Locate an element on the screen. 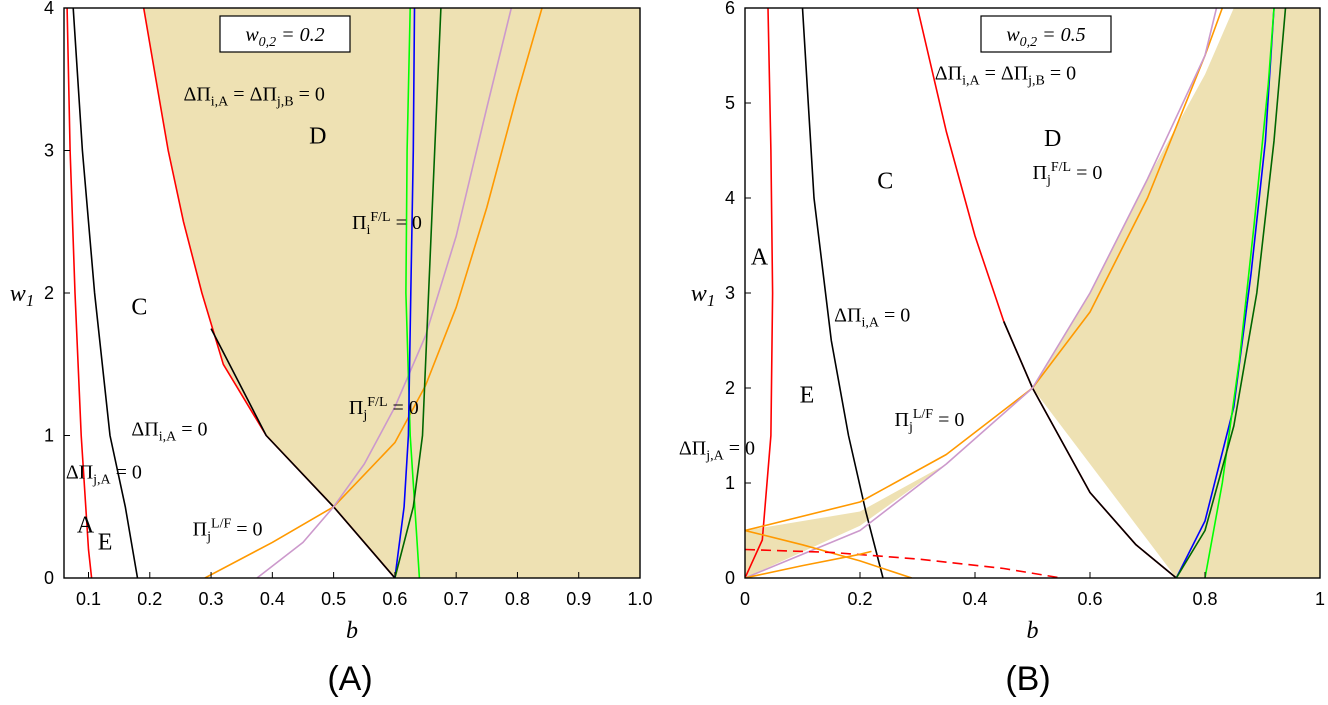  x-tick-label: 0 is located at coordinates (745, 599).